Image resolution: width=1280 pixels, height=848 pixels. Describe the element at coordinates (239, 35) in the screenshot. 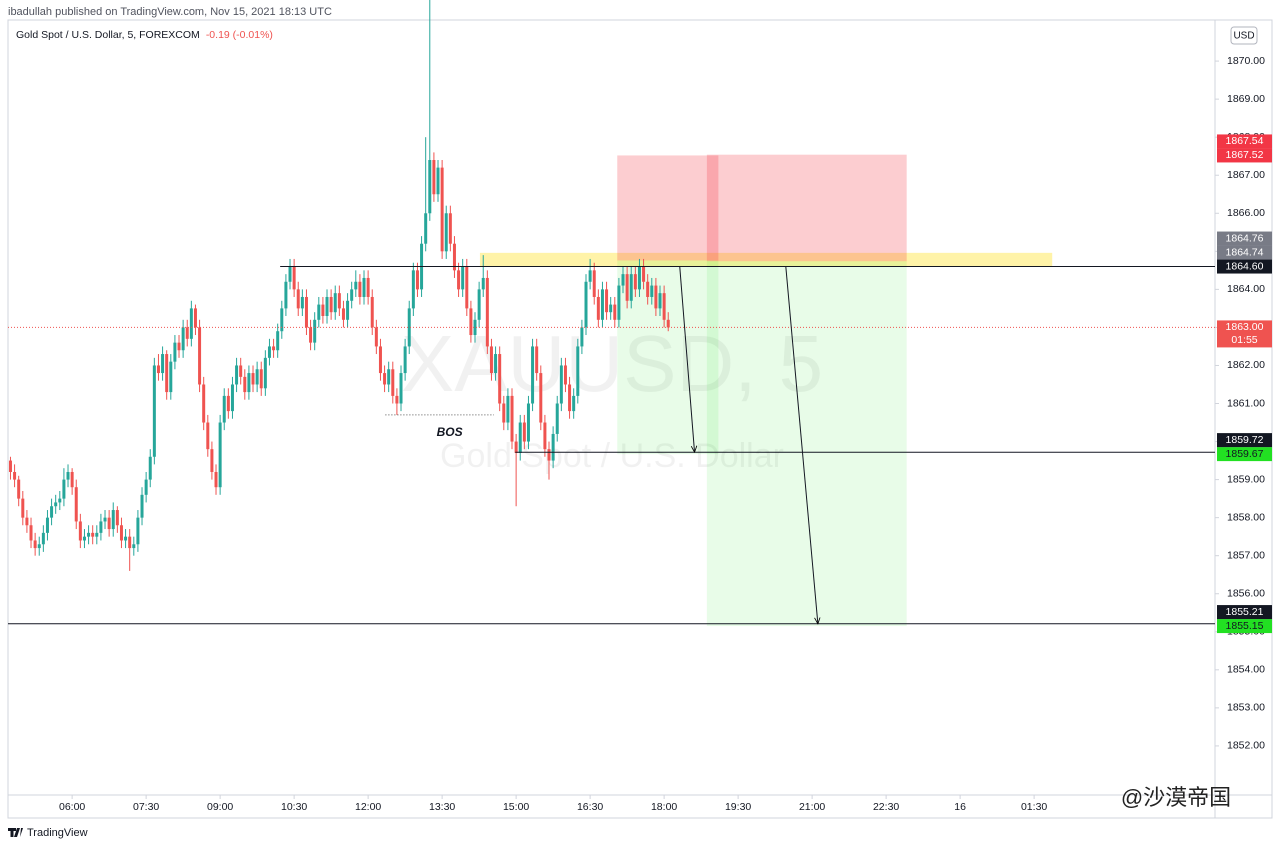

I see `change: -0.19 (-0.01%)` at that location.